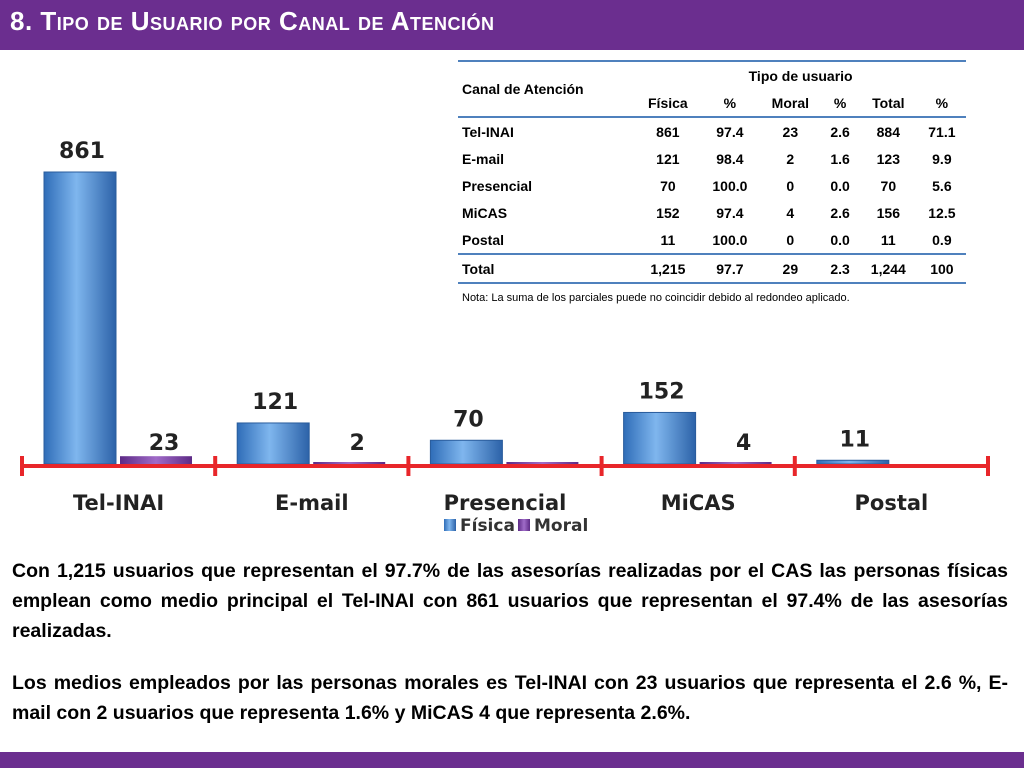 Image resolution: width=1024 pixels, height=768 pixels. What do you see at coordinates (941, 268) in the screenshot?
I see `table-cell: 100` at bounding box center [941, 268].